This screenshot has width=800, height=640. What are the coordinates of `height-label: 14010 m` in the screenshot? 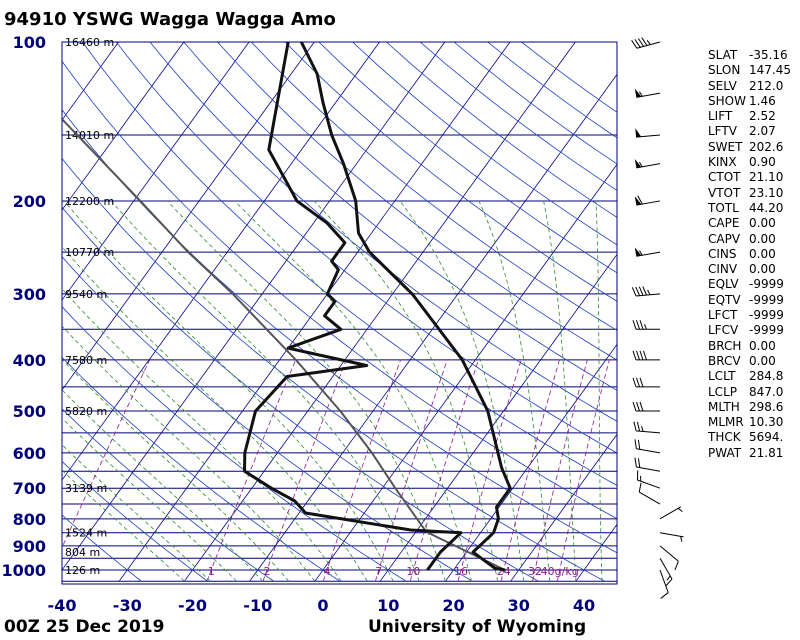 It's located at (89, 135).